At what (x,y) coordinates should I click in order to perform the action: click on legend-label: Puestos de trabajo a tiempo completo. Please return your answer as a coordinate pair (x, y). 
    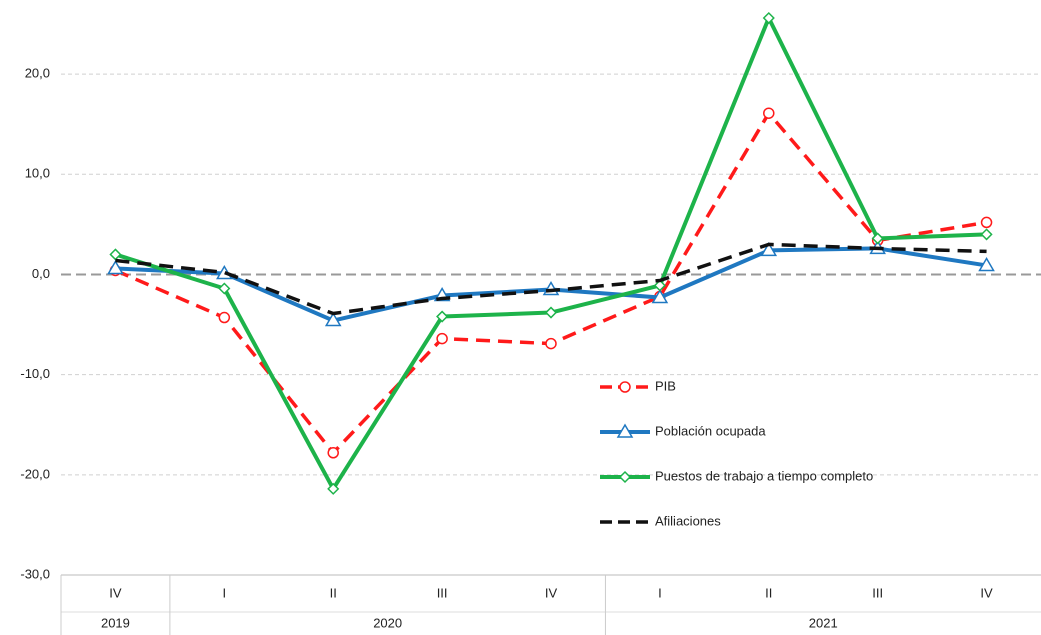
    Looking at the image, I should click on (764, 475).